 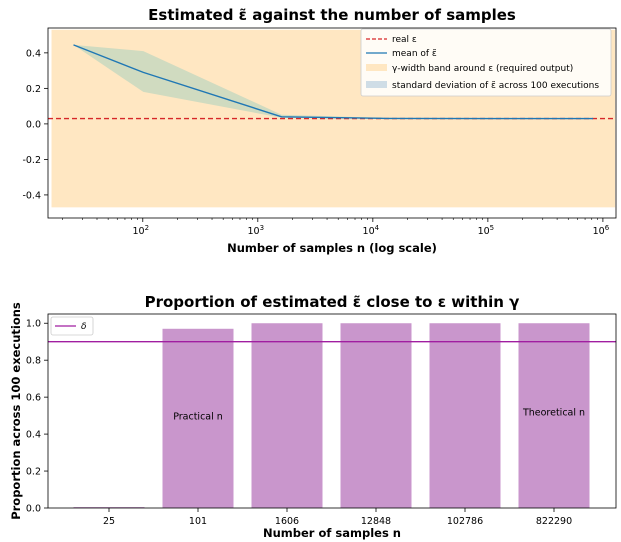 I want to click on bottom-legend: δ, so click(x=72, y=326).